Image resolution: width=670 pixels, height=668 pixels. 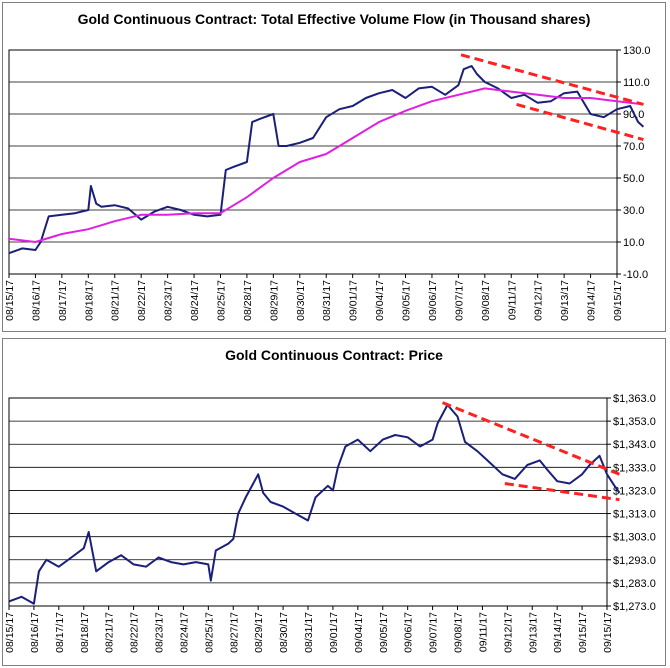 What do you see at coordinates (63, 300) in the screenshot?
I see `volume-x-tick-label: 08/17/17` at bounding box center [63, 300].